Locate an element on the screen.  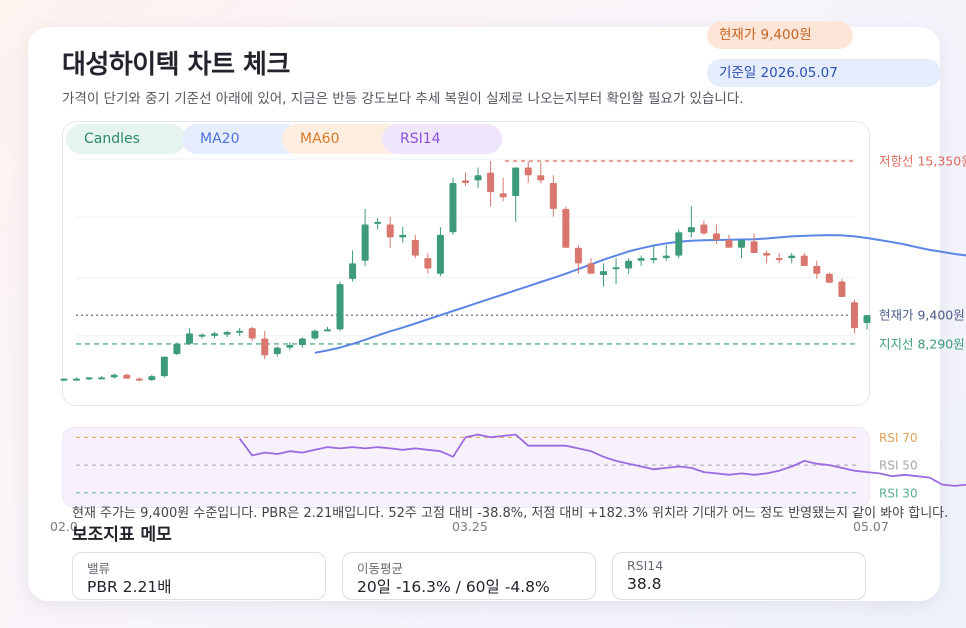
memo-box-label: RSI14 is located at coordinates (645, 565).